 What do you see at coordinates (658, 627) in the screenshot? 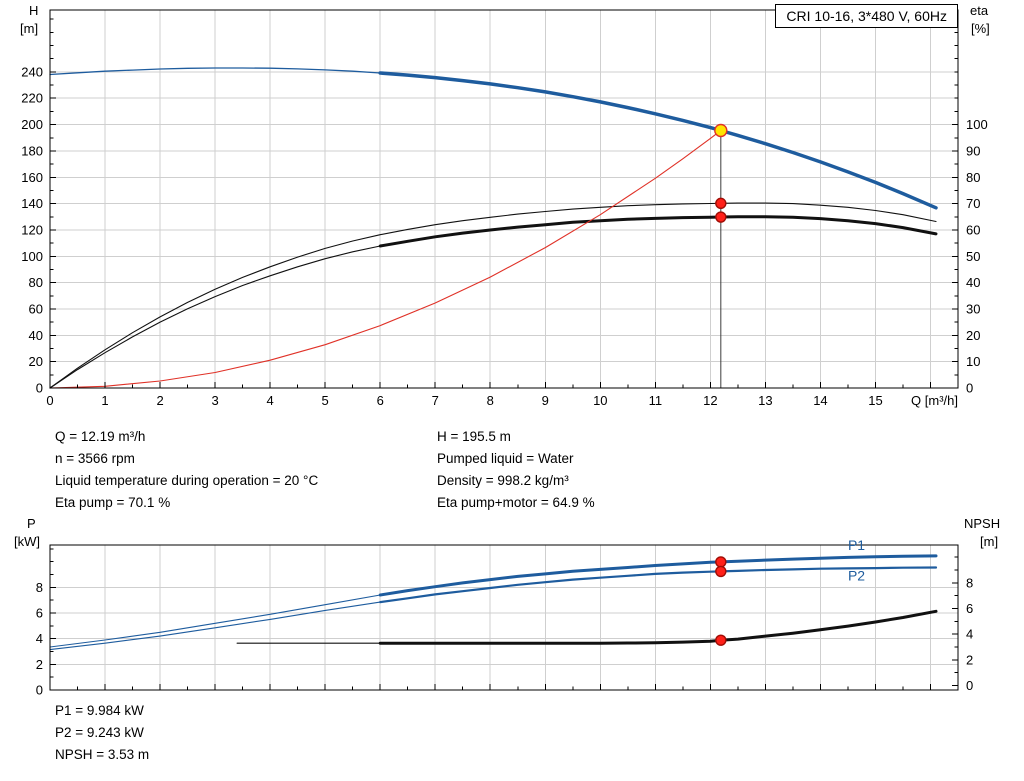
I see `npsh-curve` at bounding box center [658, 627].